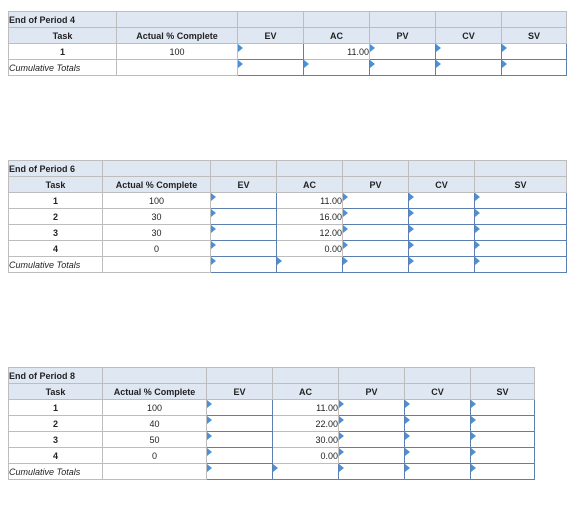 This screenshot has height=516, width=583. What do you see at coordinates (309, 232) in the screenshot?
I see `ac-value: 12.00` at bounding box center [309, 232].